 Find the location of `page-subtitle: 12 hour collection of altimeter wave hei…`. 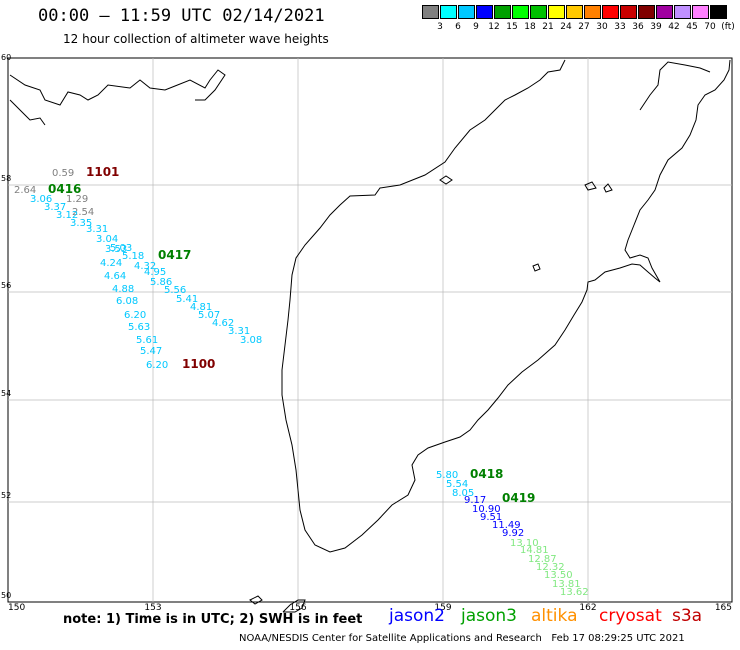

page-subtitle: 12 hour collection of altimeter wave hei… is located at coordinates (196, 39).